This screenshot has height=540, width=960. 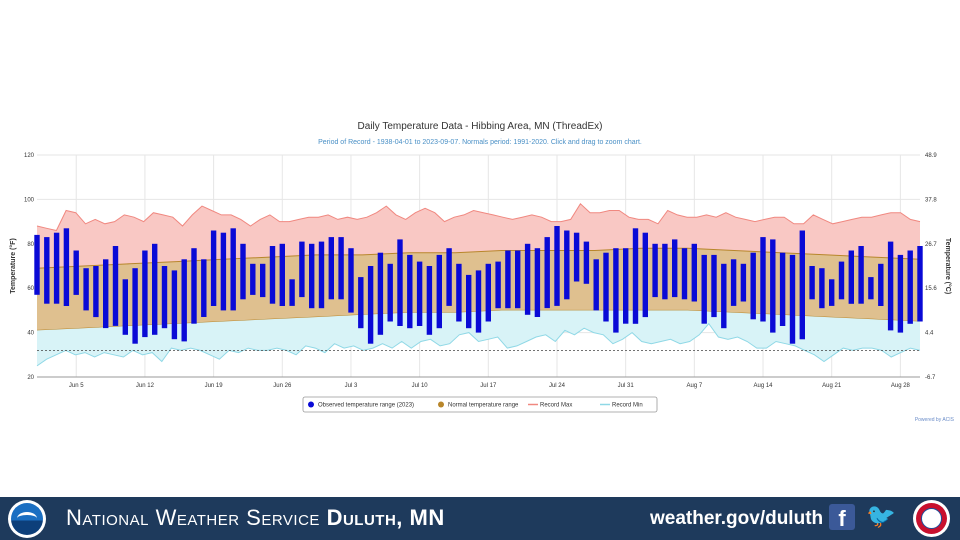 I want to click on twitter-icon: 🐦, so click(x=881, y=516).